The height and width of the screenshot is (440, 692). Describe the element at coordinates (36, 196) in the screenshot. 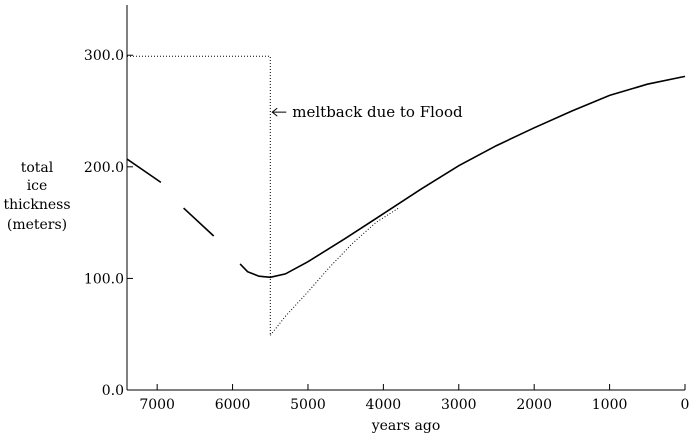

I see `y-axis-label: total ice thickness (meters)` at that location.